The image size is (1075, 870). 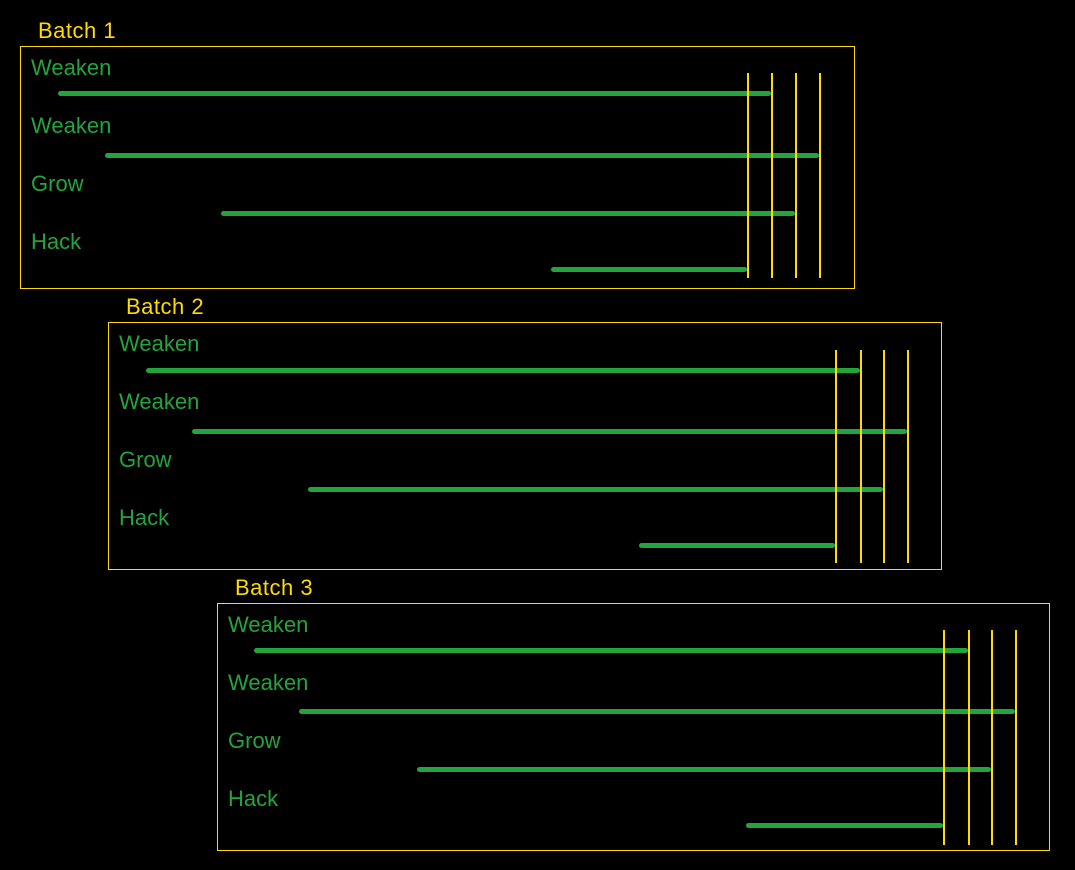 What do you see at coordinates (165, 306) in the screenshot?
I see `batch-title-2: Batch 2` at bounding box center [165, 306].